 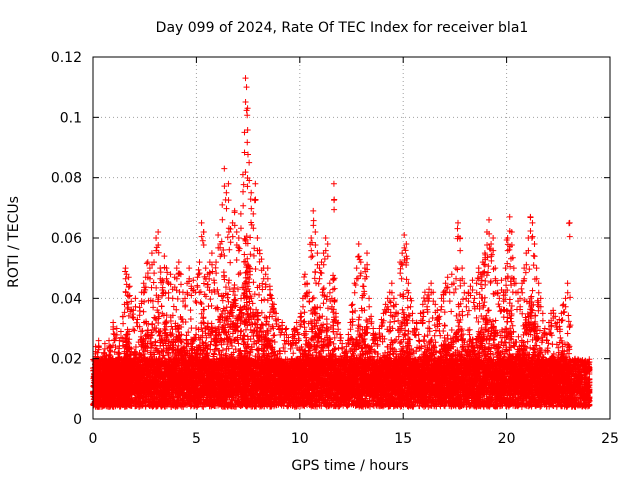 I want to click on y-axis-label: ROTI / TECUs, so click(x=14, y=242).